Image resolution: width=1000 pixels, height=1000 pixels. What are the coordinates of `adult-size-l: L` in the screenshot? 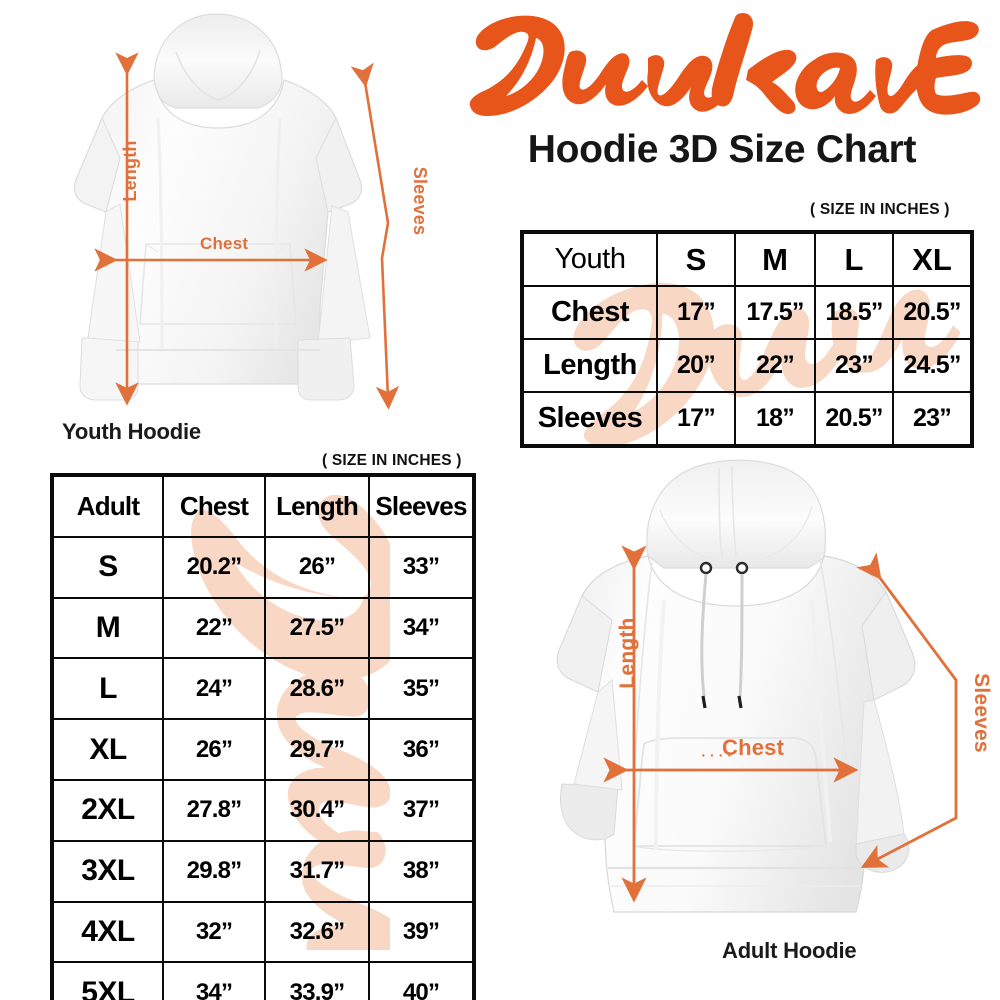 It's located at (108, 689).